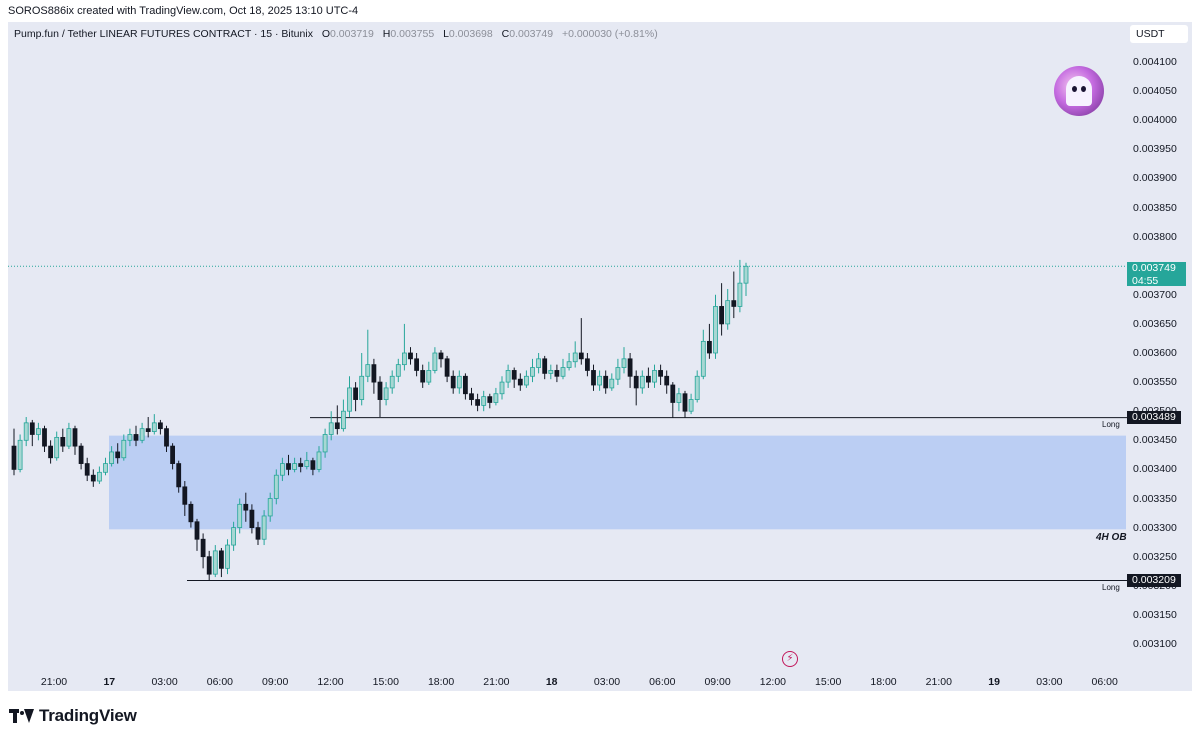 The width and height of the screenshot is (1200, 739). I want to click on y-tick-label: 0.003350, so click(1155, 498).